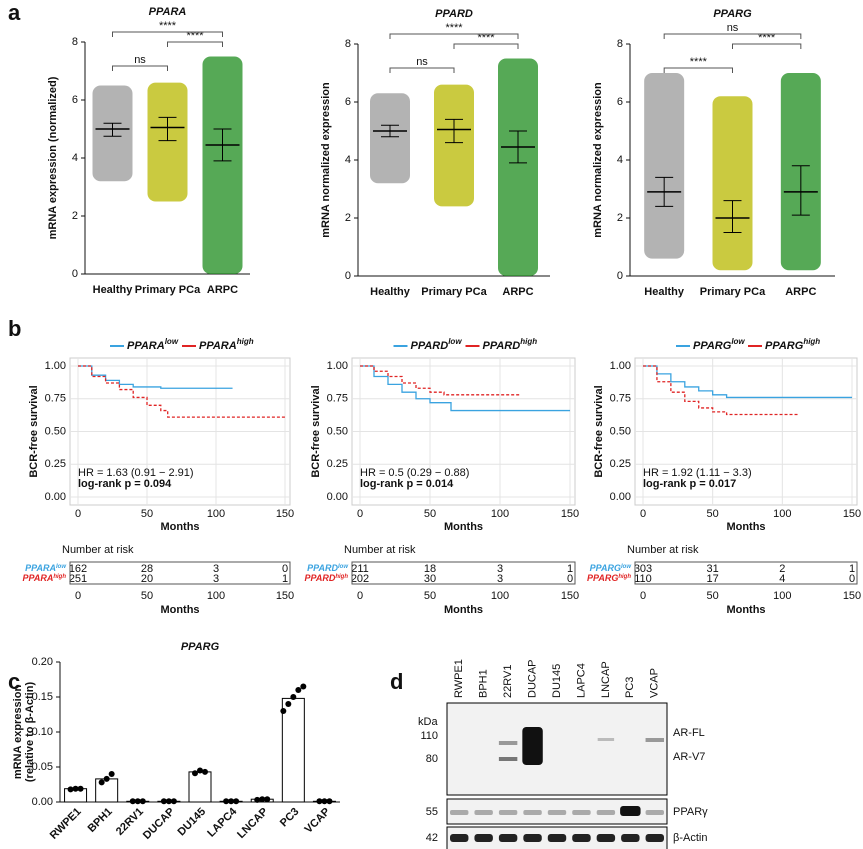 Image resolution: width=863 pixels, height=849 pixels. What do you see at coordinates (159, 824) in the screenshot?
I see `x-tick-label: DUCAP` at bounding box center [159, 824].